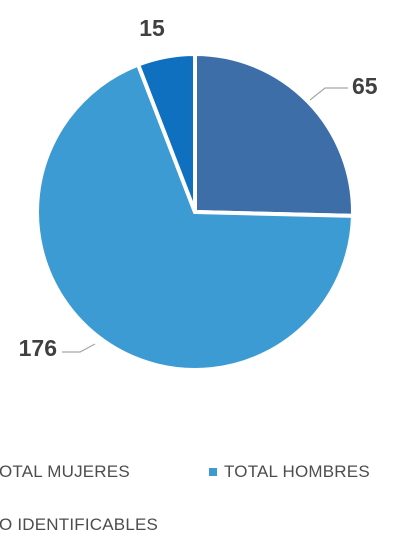 Image resolution: width=419 pixels, height=536 pixels. What do you see at coordinates (297, 471) in the screenshot?
I see `legend-label-total-hombres: TOTAL HOMBRES` at bounding box center [297, 471].